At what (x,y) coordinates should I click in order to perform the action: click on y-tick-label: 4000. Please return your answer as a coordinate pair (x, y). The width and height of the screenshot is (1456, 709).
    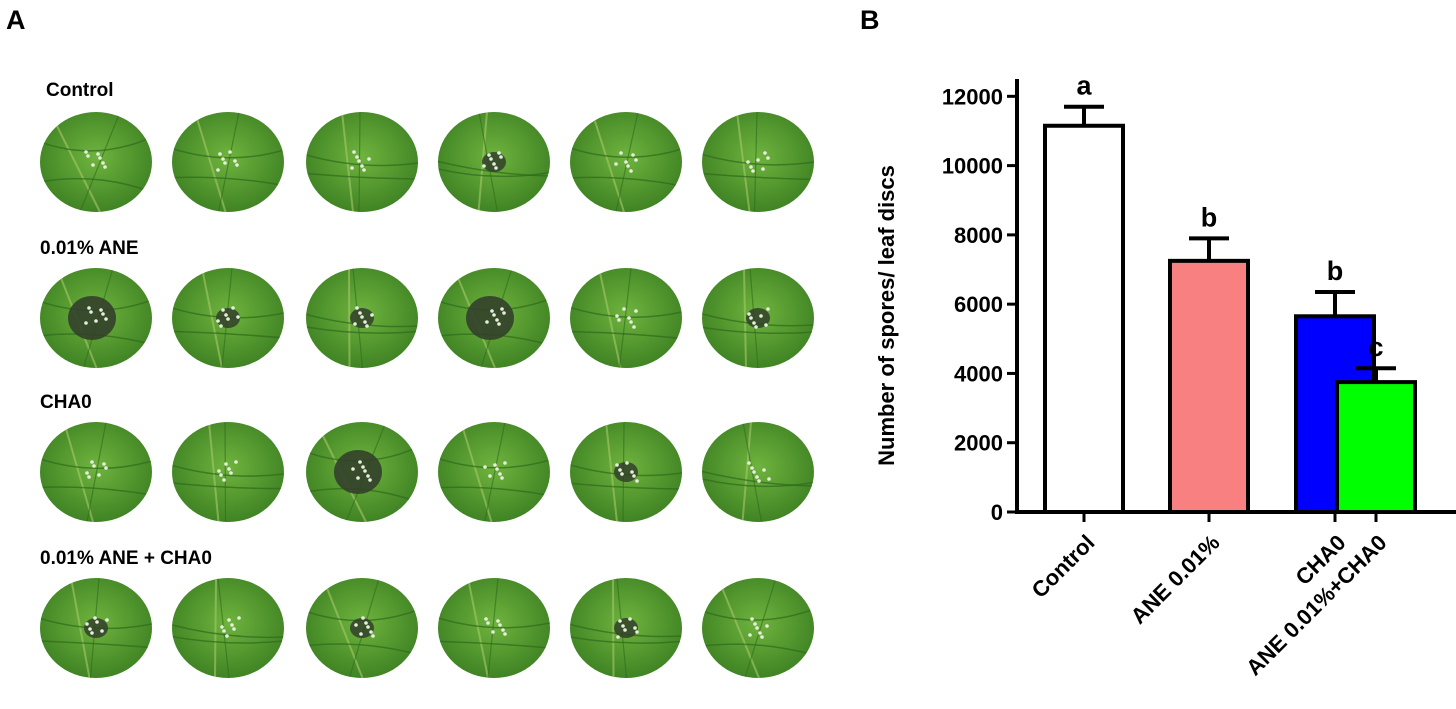
    Looking at the image, I should click on (978, 373).